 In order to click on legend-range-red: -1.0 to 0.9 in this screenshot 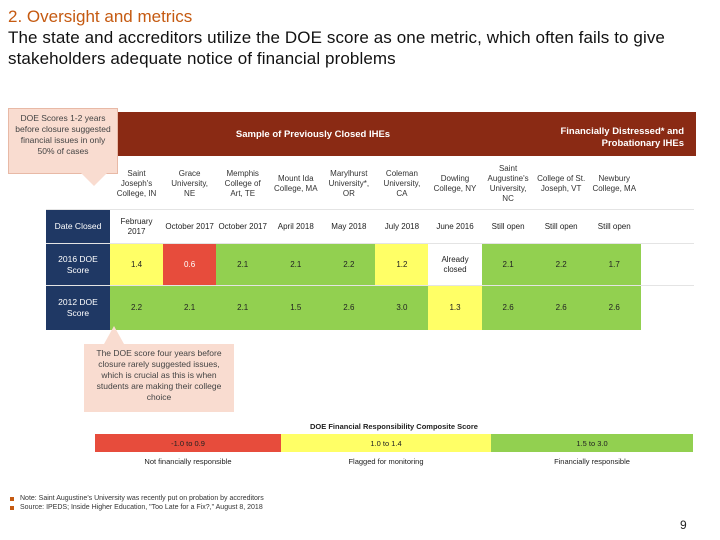, I will do `click(188, 443)`.